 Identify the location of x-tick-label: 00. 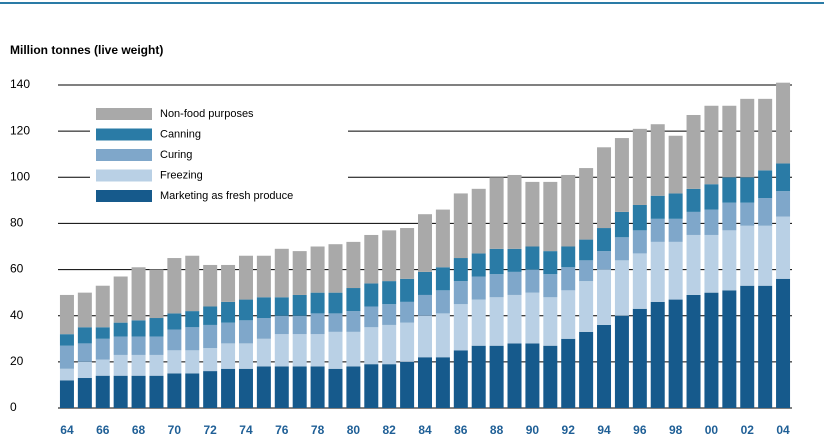
(712, 430).